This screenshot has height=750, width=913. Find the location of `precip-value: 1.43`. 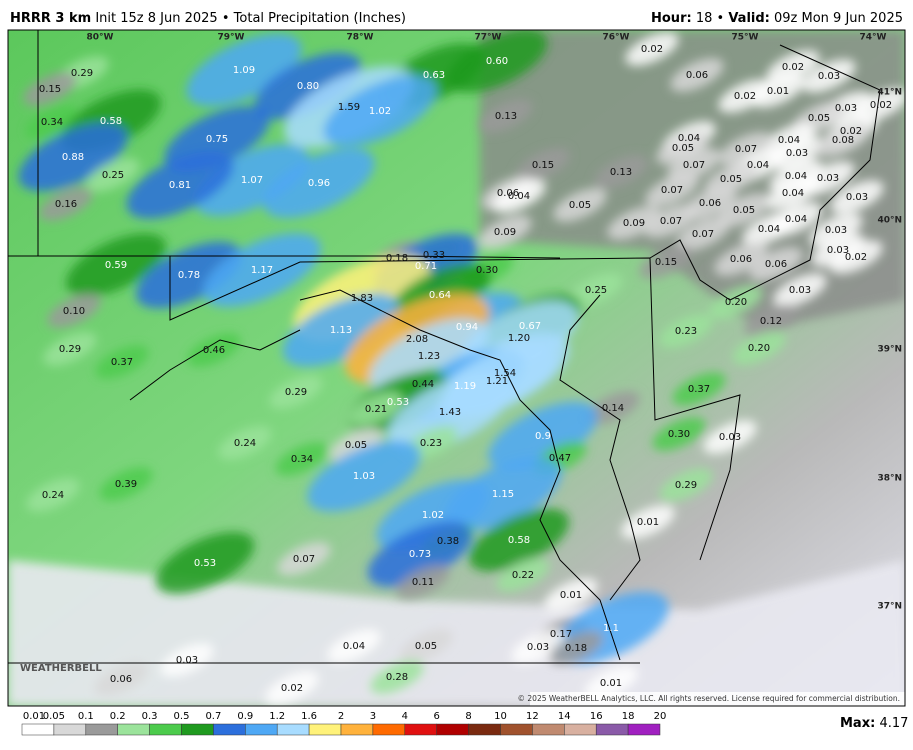

precip-value: 1.43 is located at coordinates (450, 412).